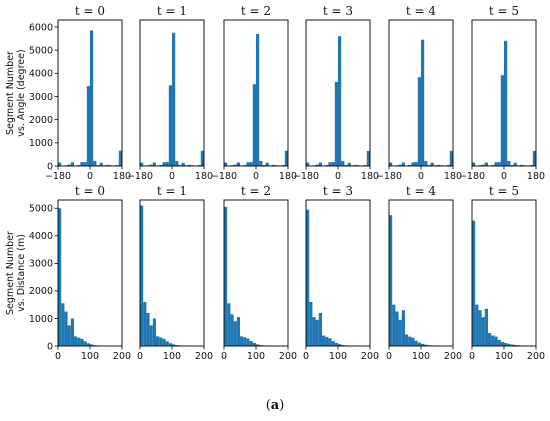 The height and width of the screenshot is (421, 550). What do you see at coordinates (268, 405) in the screenshot?
I see `caption-open: (` at bounding box center [268, 405].